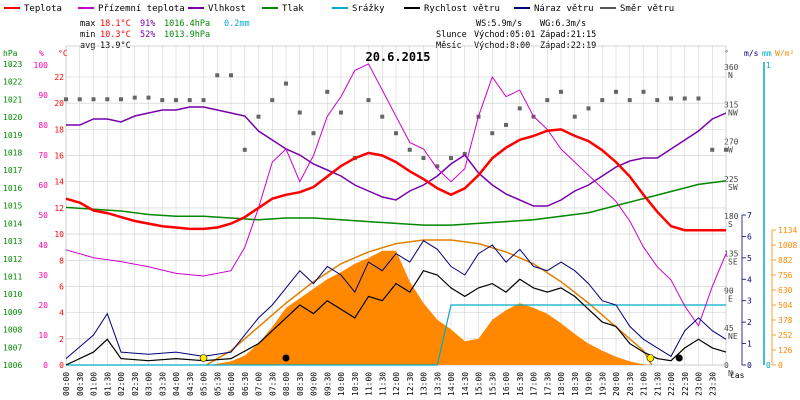  I want to click on stat-sunrise: Východ:05:01, so click(504, 35).